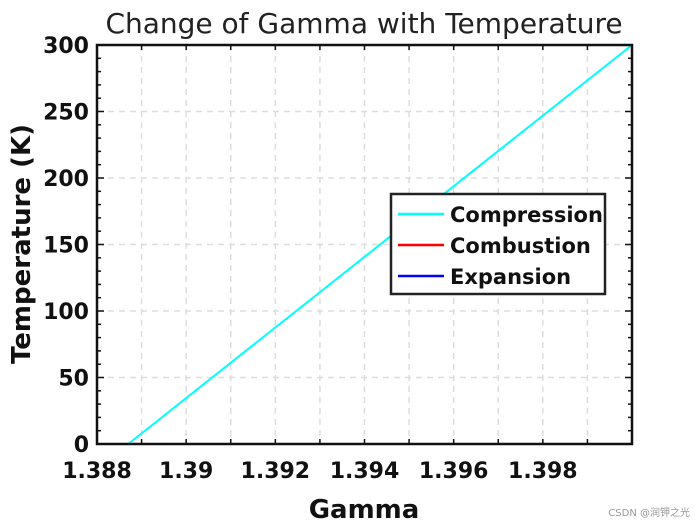  I want to click on legend-label-expansion: Expansion, so click(510, 277).